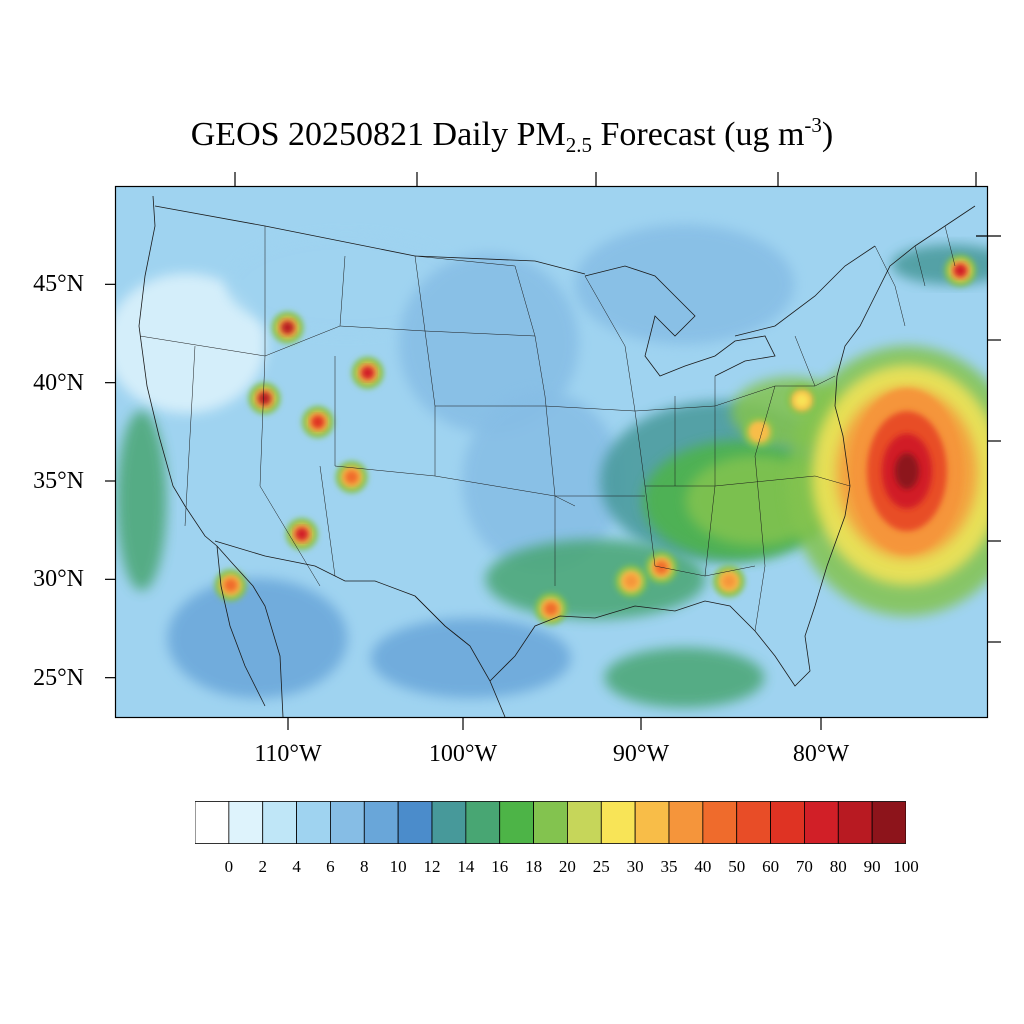 The width and height of the screenshot is (1024, 1024). I want to click on latitude-label: 25°N, so click(58, 677).